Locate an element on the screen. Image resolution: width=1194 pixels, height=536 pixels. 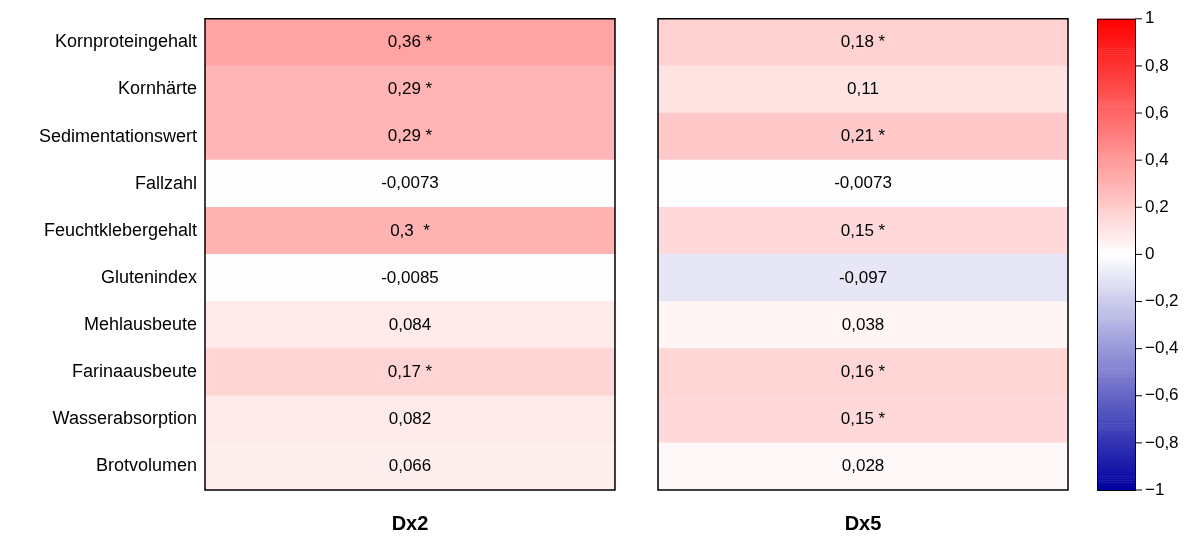
data-label: 0,21 * is located at coordinates (863, 136).